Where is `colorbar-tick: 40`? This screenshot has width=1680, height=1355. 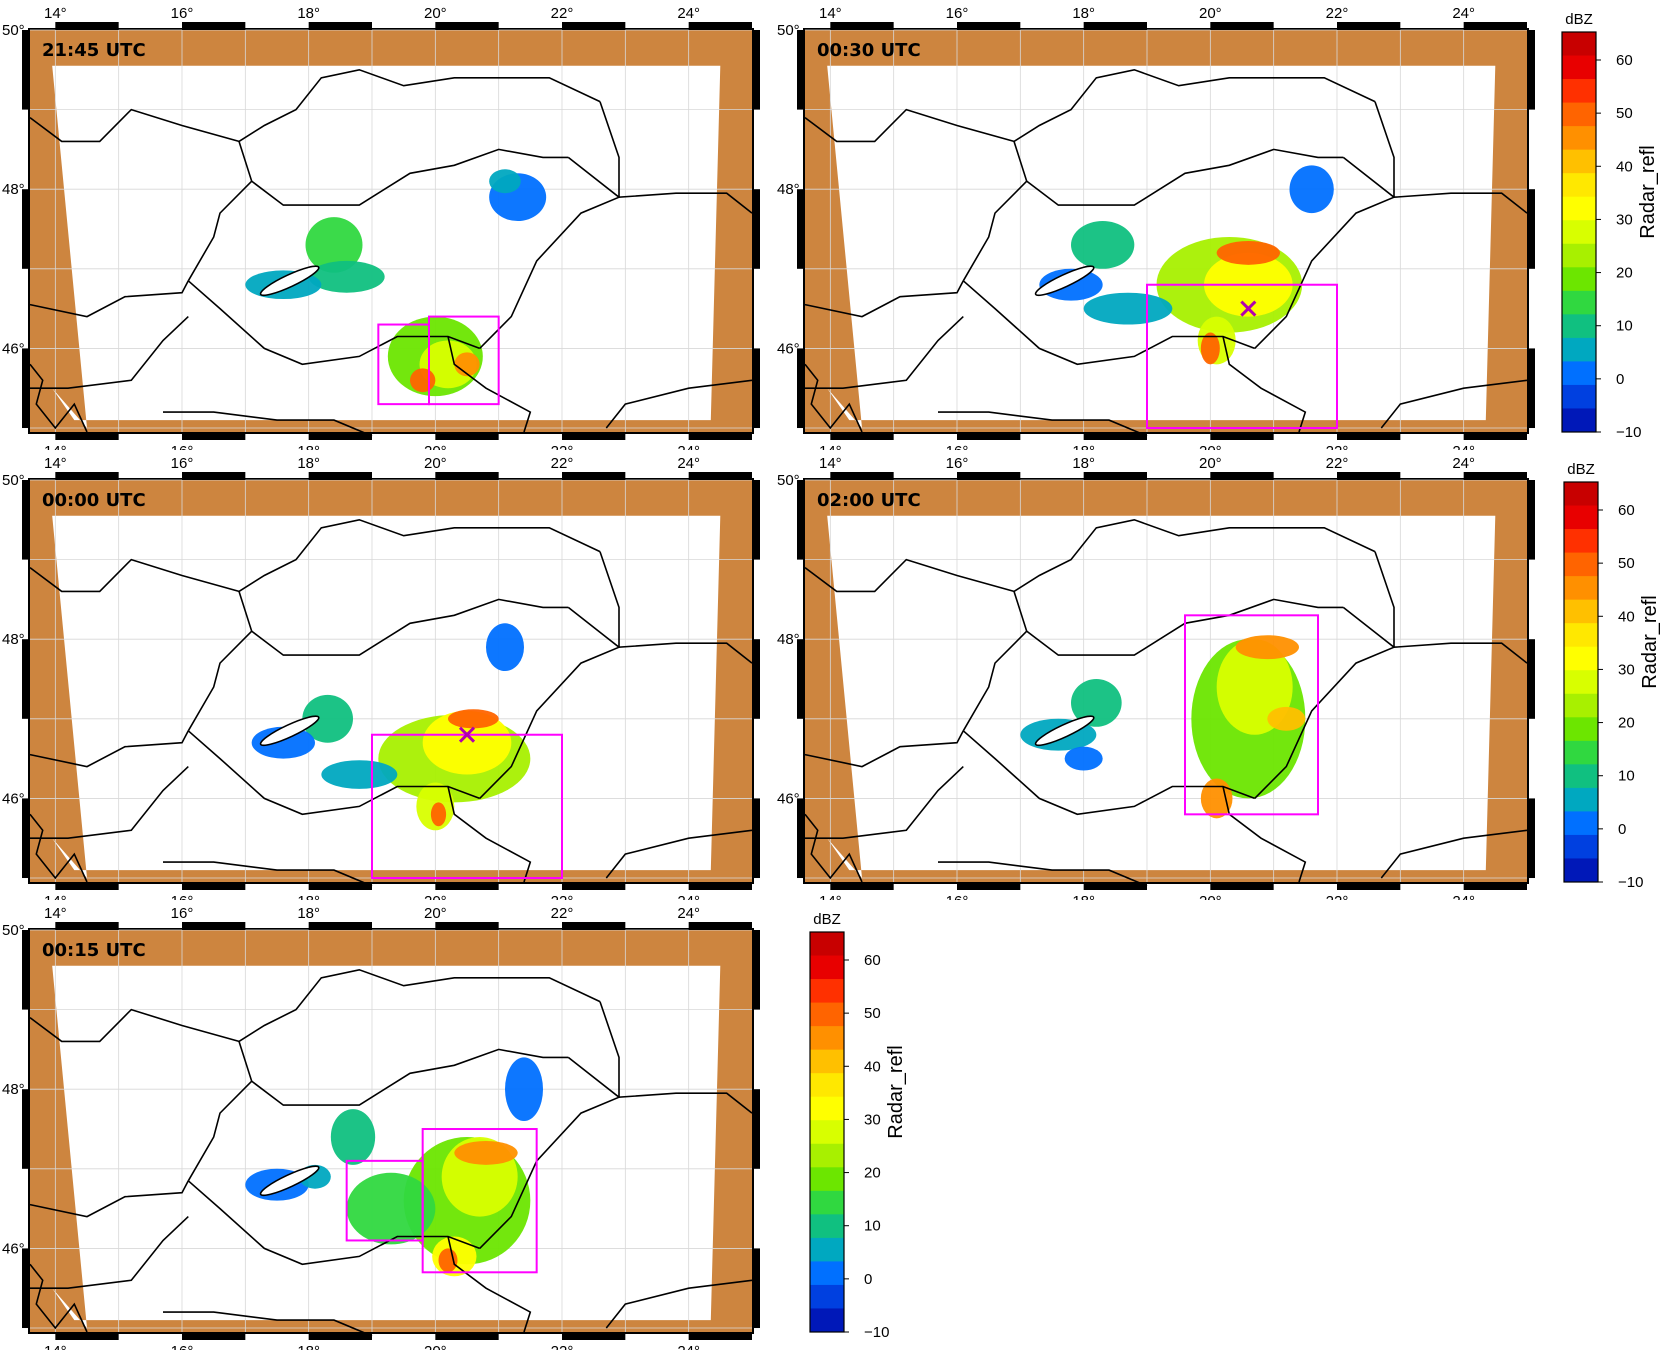
colorbar-tick: 40 is located at coordinates (1624, 166).